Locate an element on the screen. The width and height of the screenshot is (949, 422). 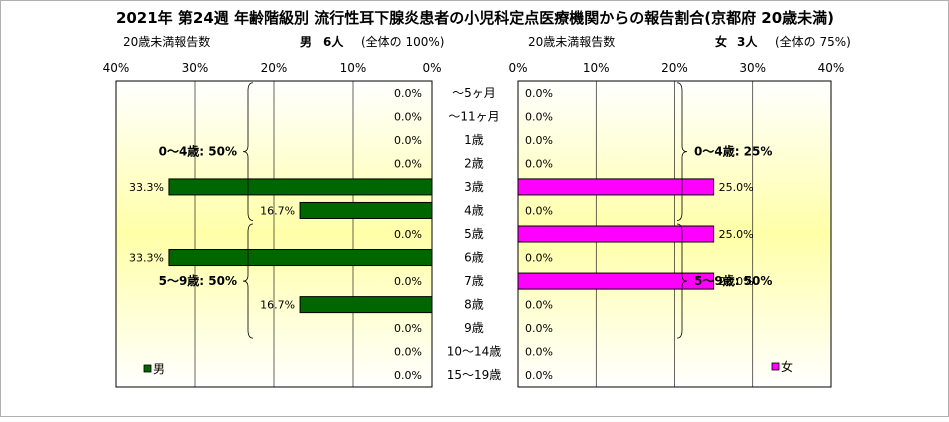
category-label: 5歳 is located at coordinates (474, 234).